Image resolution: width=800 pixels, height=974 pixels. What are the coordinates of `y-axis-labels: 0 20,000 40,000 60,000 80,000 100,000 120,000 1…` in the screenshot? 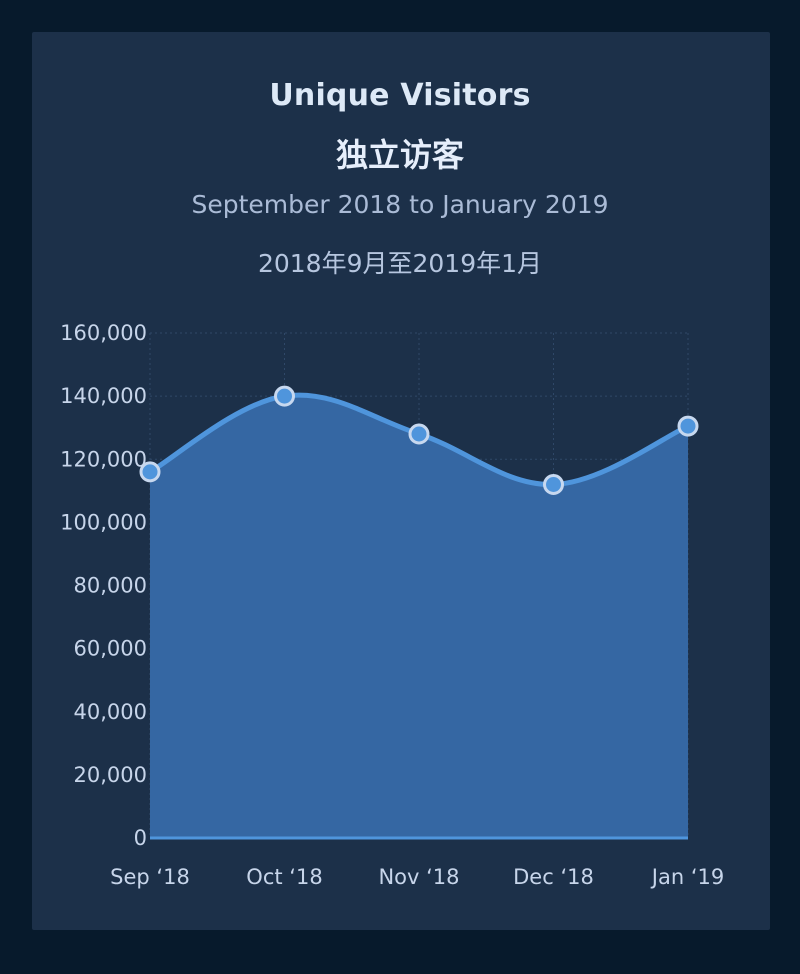 It's located at (103, 585).